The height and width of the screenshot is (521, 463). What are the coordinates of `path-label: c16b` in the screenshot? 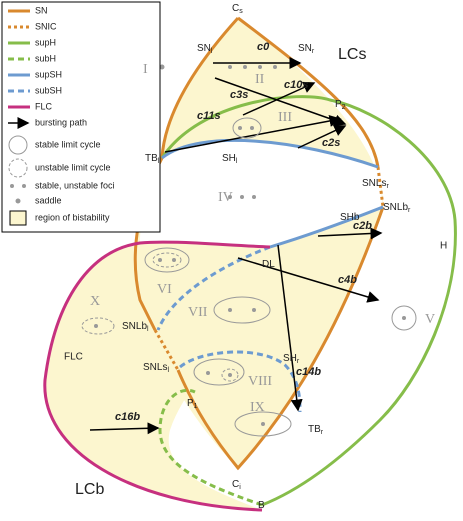 It's located at (127, 417).